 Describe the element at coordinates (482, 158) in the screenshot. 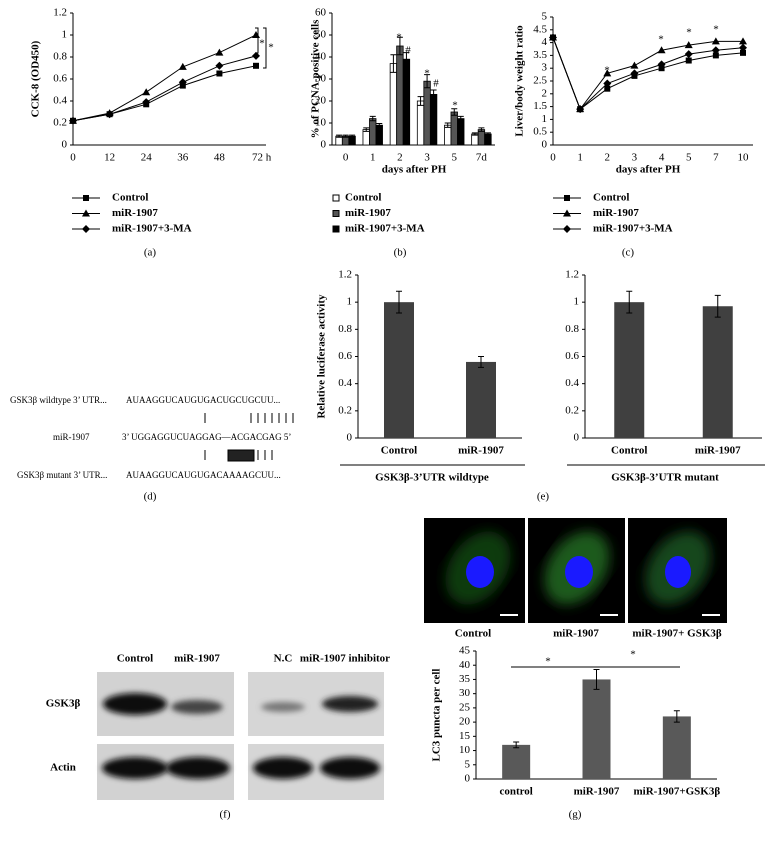

I see `x-tick-label: 7d` at that location.